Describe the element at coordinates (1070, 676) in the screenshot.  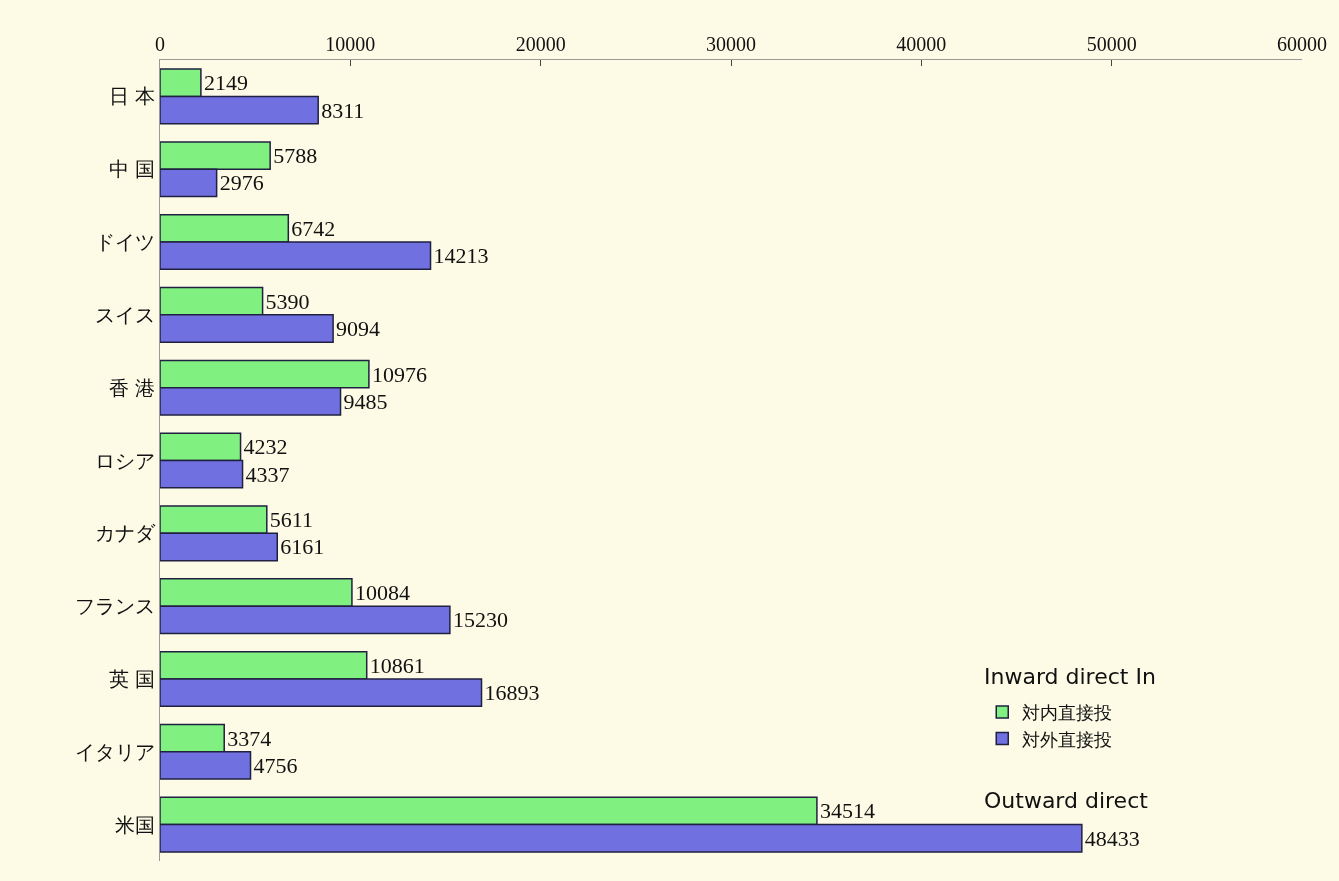
I see `annotation: Inward direct In` at that location.